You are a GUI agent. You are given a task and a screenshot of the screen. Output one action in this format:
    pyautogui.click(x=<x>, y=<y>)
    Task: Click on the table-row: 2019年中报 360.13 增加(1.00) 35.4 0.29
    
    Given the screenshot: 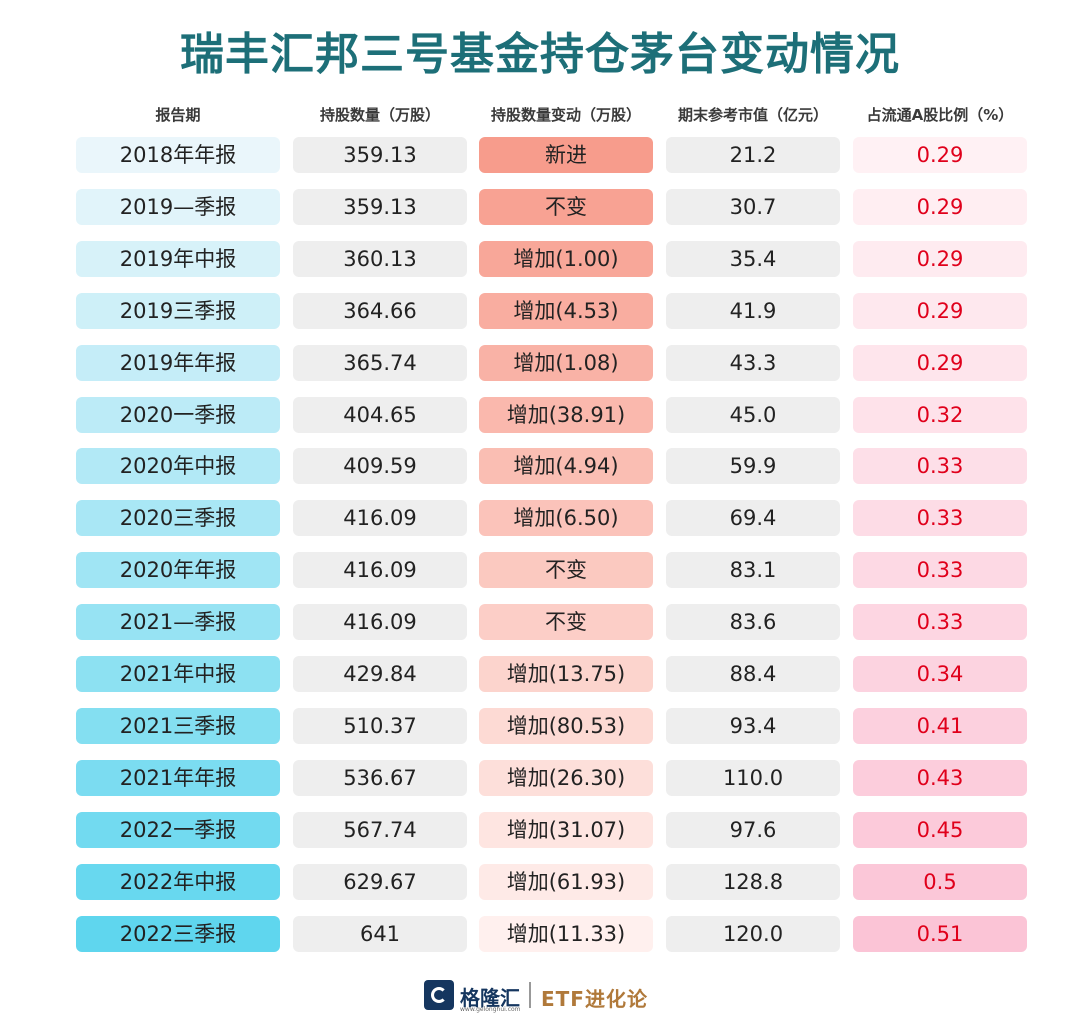 What is the action you would take?
    pyautogui.click(x=540, y=258)
    